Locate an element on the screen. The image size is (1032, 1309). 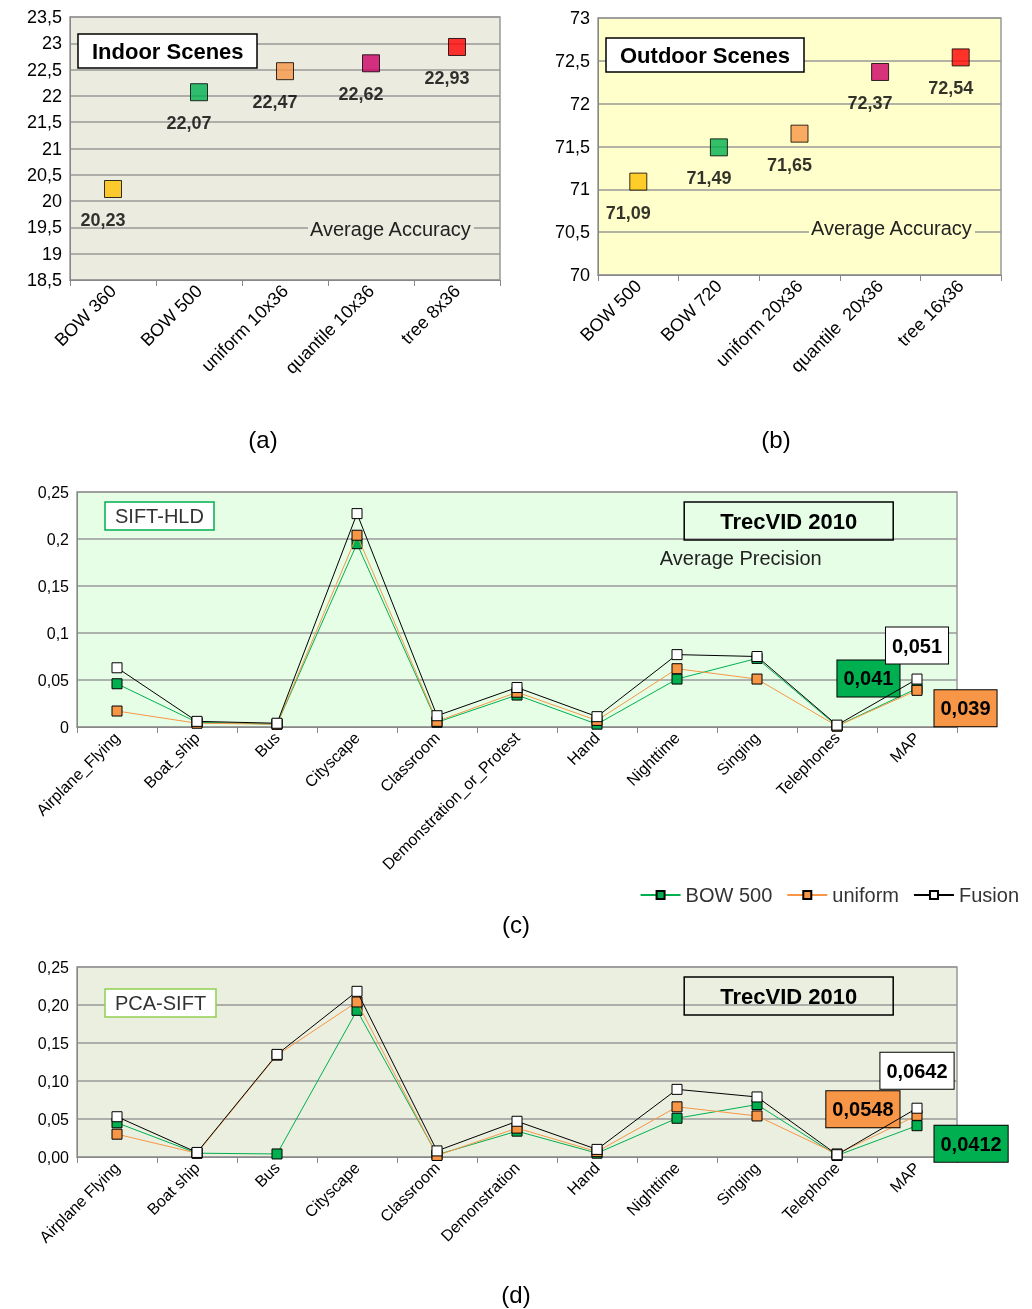
data-label: 0,039 is located at coordinates (965, 708).